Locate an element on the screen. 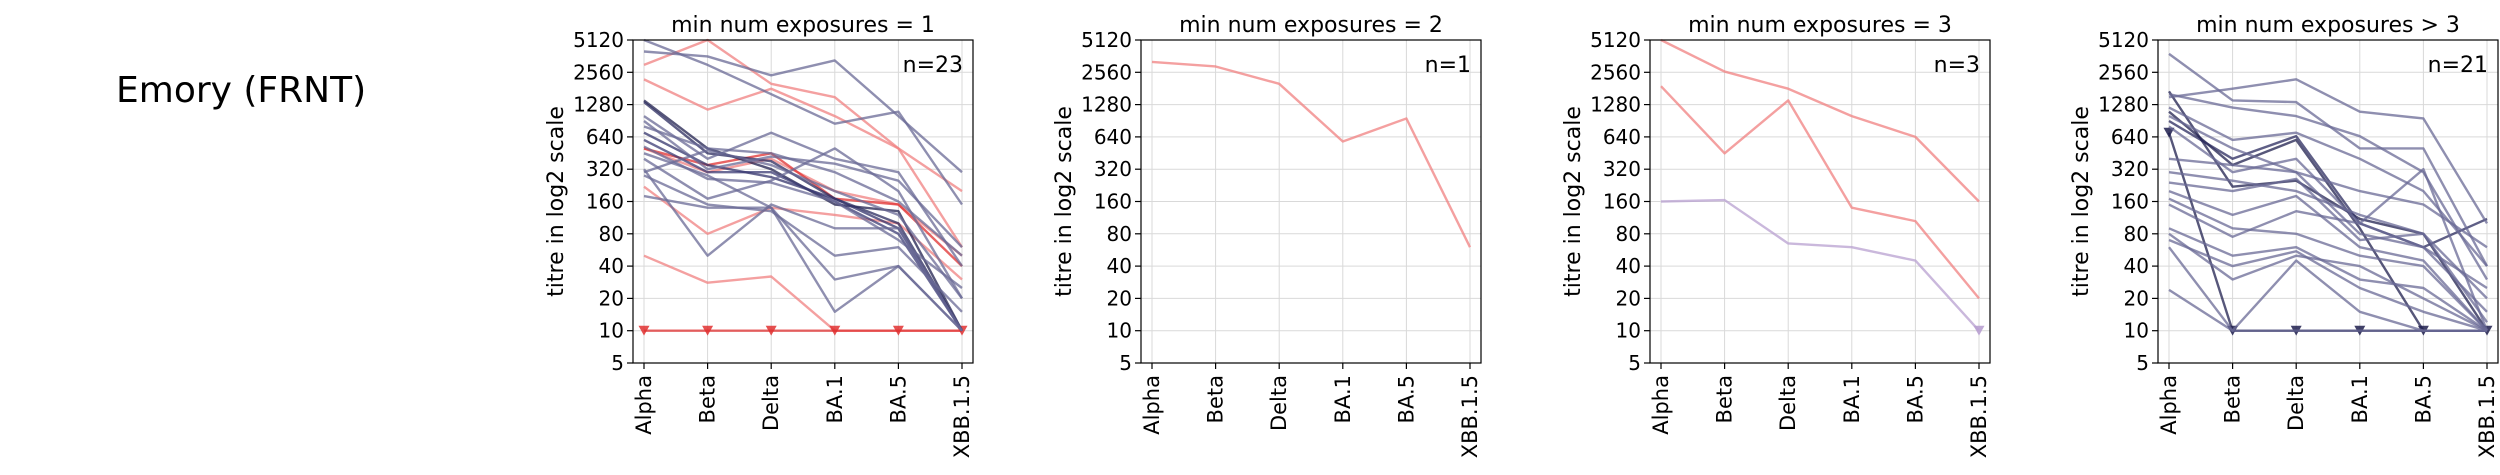  chart-title: min num exposures = 2 is located at coordinates (1311, 25).